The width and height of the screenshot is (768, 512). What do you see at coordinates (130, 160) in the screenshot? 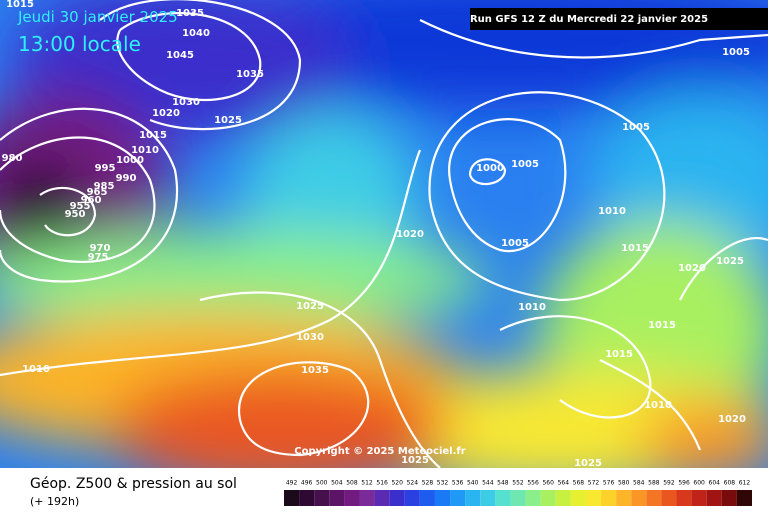
I see `isobar-label: 1000` at bounding box center [130, 160].